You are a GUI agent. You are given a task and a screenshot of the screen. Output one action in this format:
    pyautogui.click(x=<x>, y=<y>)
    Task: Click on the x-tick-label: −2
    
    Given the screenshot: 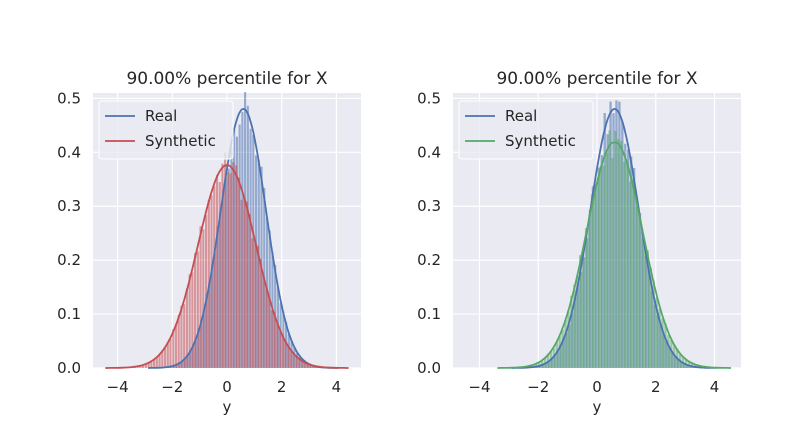 What is the action you would take?
    pyautogui.click(x=538, y=387)
    